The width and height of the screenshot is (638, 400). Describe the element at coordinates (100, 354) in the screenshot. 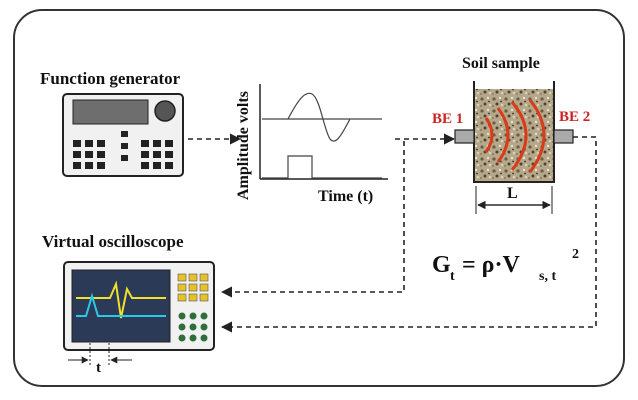

I see `travel-time-marker` at that location.